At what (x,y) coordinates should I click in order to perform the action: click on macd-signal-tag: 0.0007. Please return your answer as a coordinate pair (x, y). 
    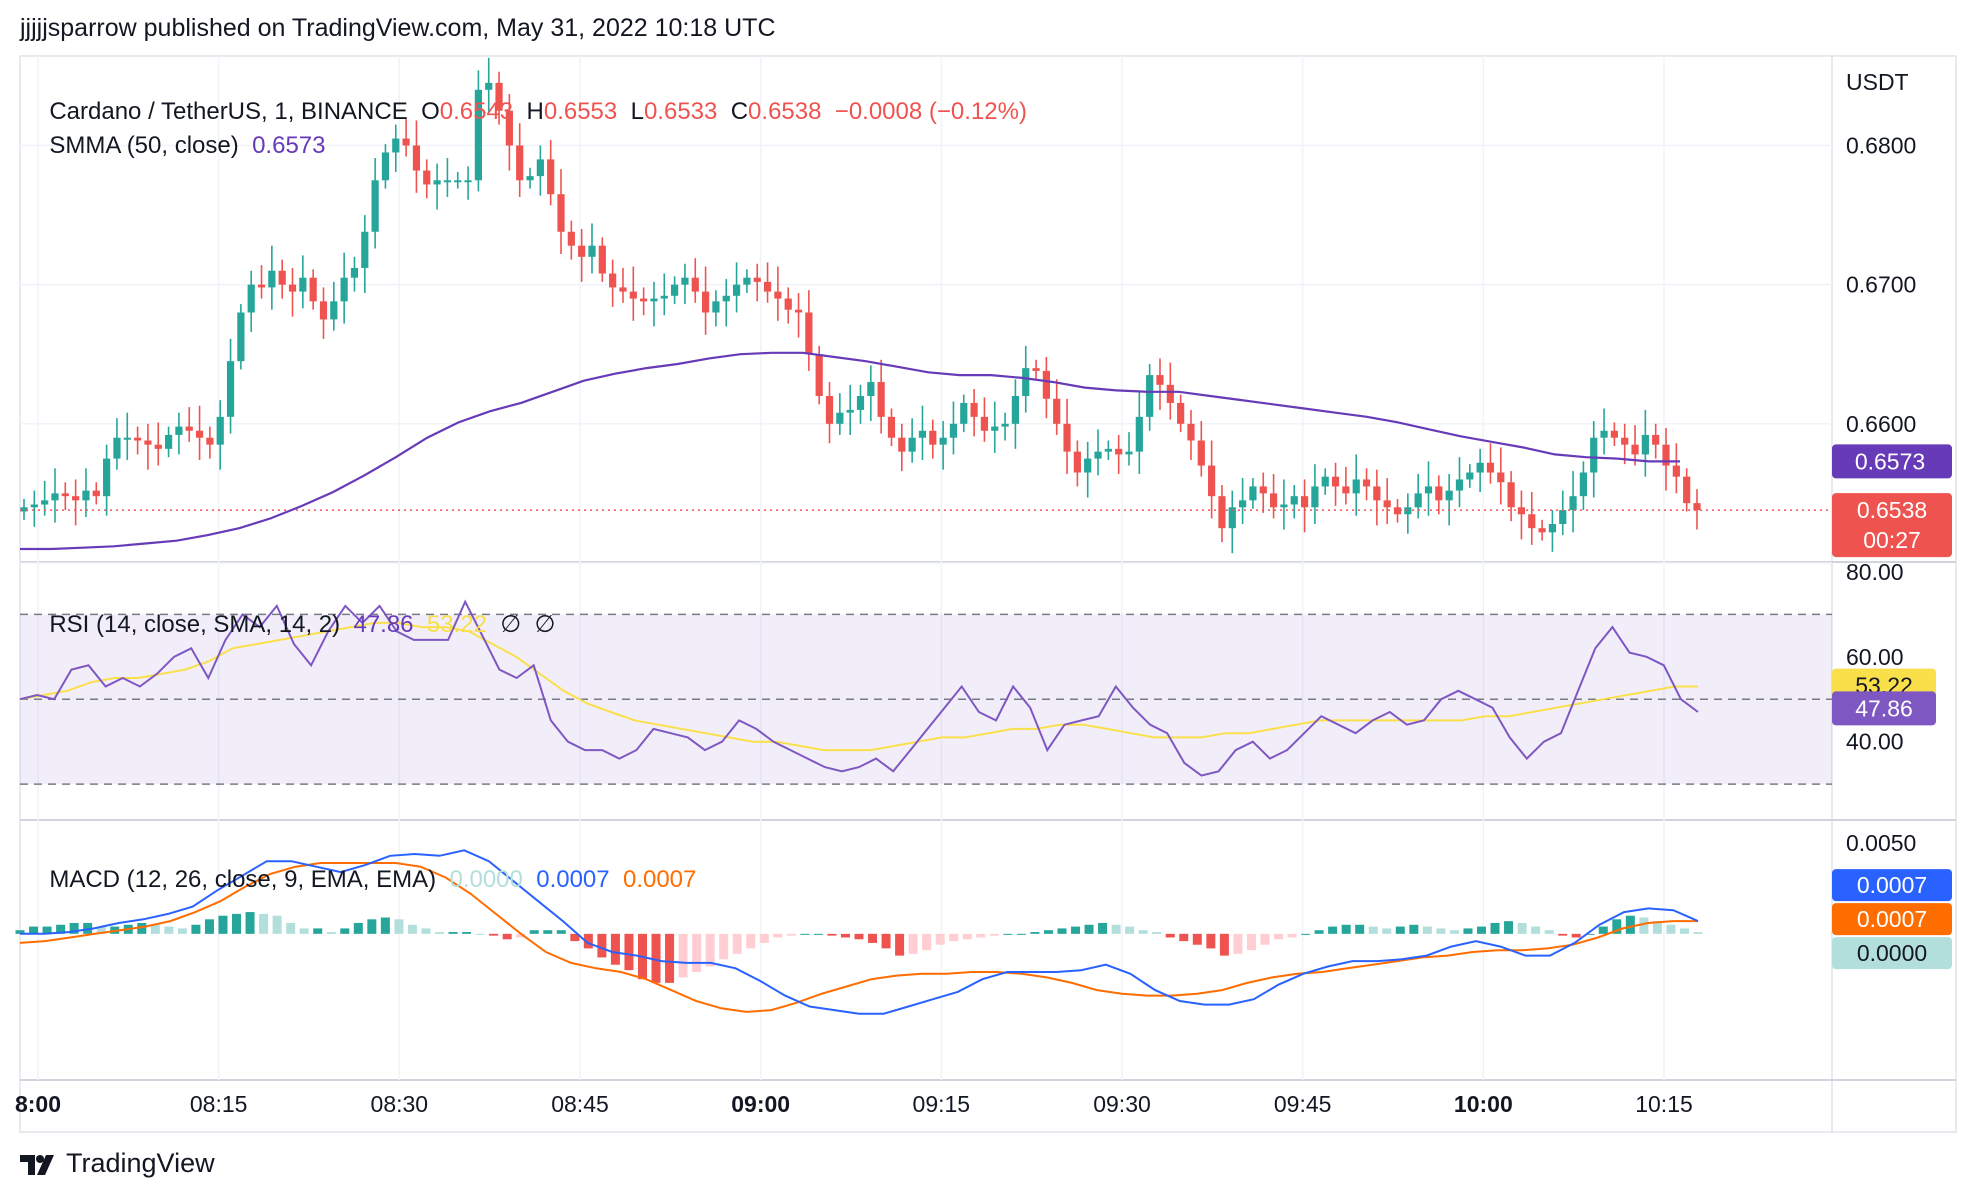
    Looking at the image, I should click on (1892, 919).